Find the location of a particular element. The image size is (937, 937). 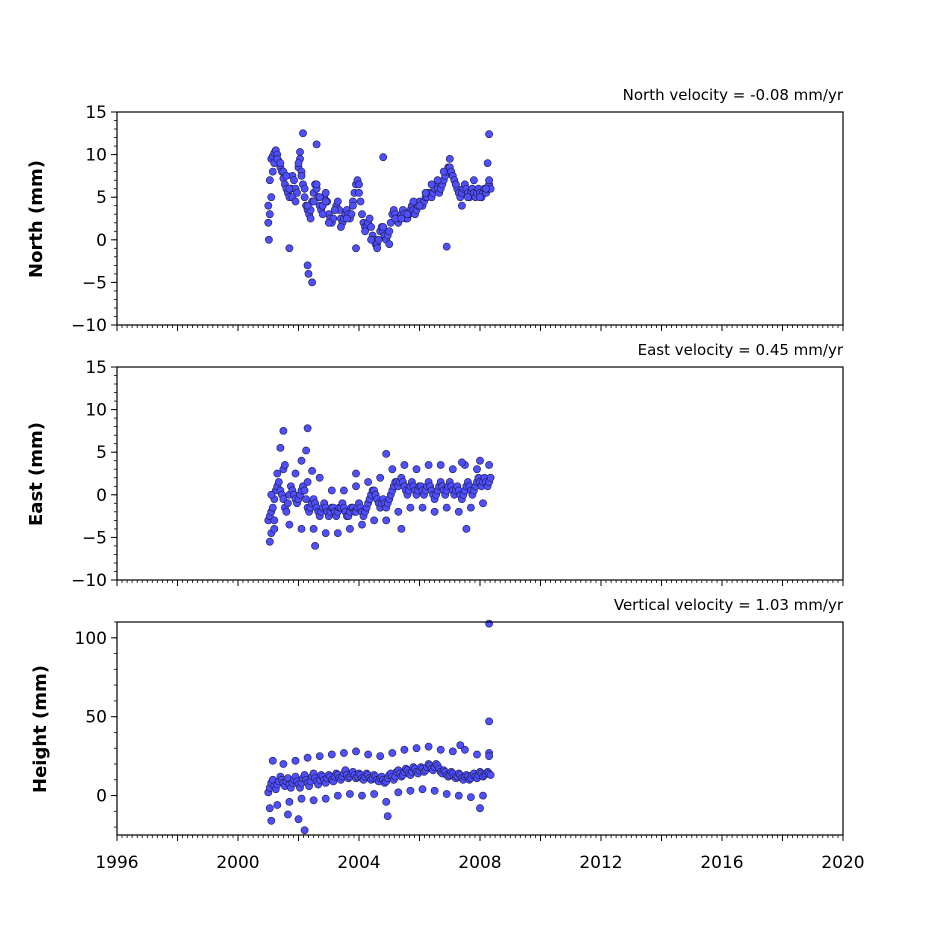

east-ytick-label: 0 is located at coordinates (101, 496).